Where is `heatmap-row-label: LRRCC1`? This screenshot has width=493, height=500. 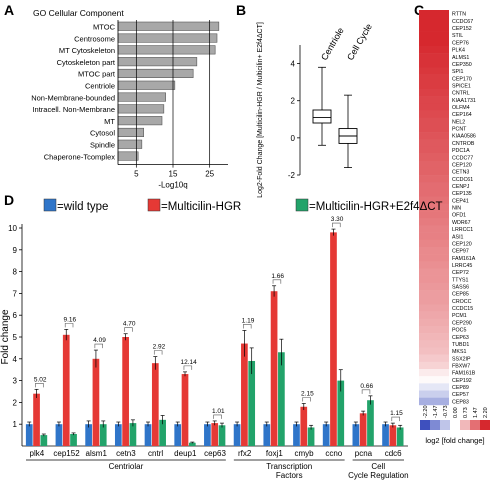 heatmap-row-label: LRRCC1 is located at coordinates (462, 230).